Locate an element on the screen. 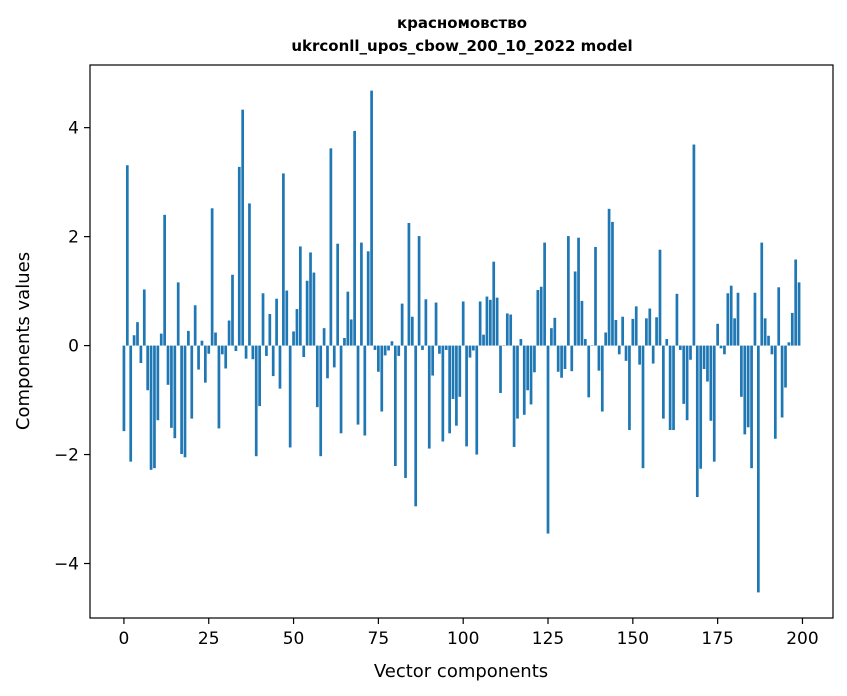  x-axis: 0 25 50 75 100 125 150 175 200 is located at coordinates (469, 633).